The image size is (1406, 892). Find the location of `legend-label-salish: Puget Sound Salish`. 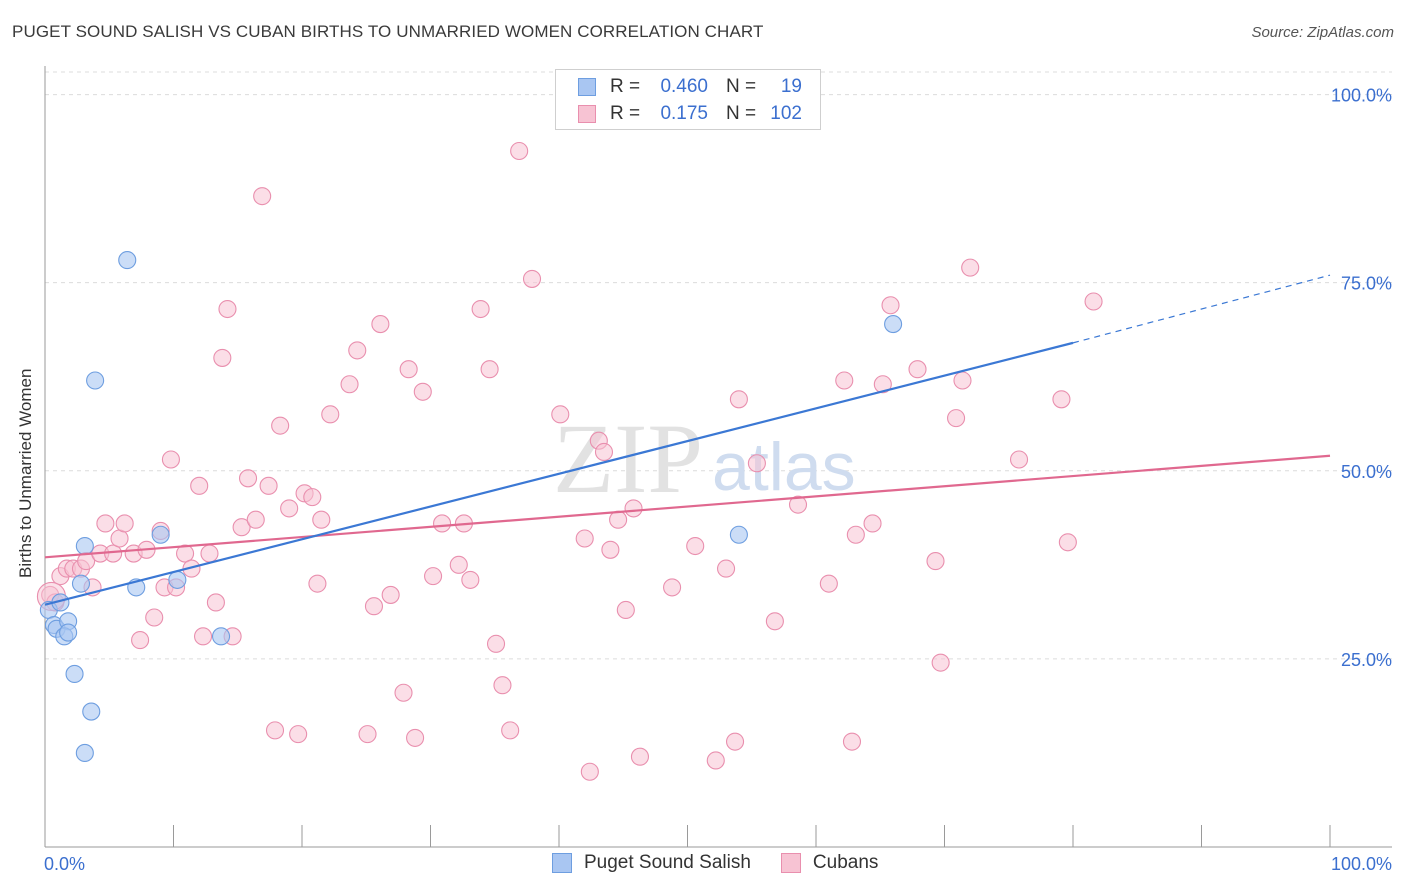

legend-label-salish: Puget Sound Salish is located at coordinates (667, 862).